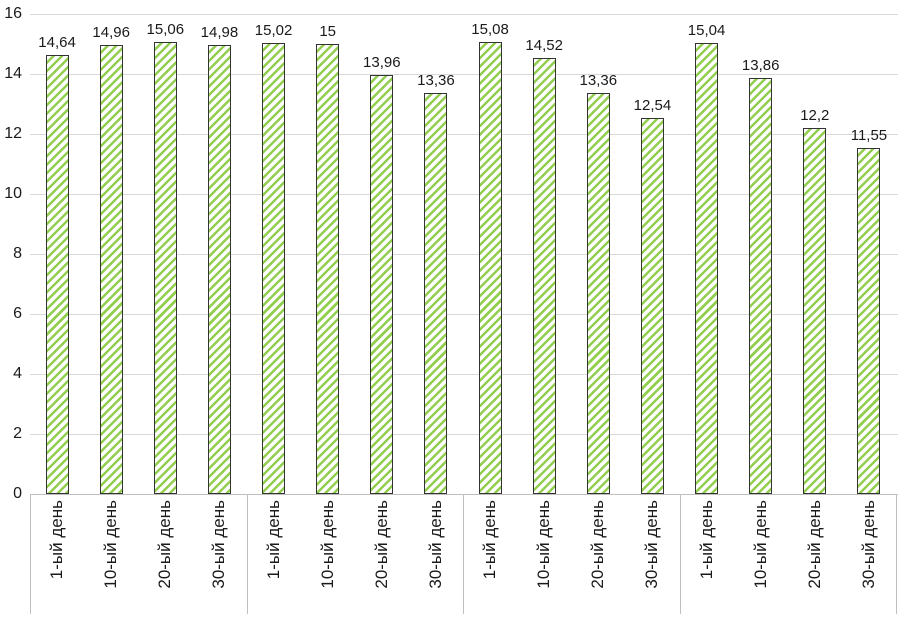  What do you see at coordinates (706, 30) in the screenshot?
I see `bar-value-label: 15,04` at bounding box center [706, 30].